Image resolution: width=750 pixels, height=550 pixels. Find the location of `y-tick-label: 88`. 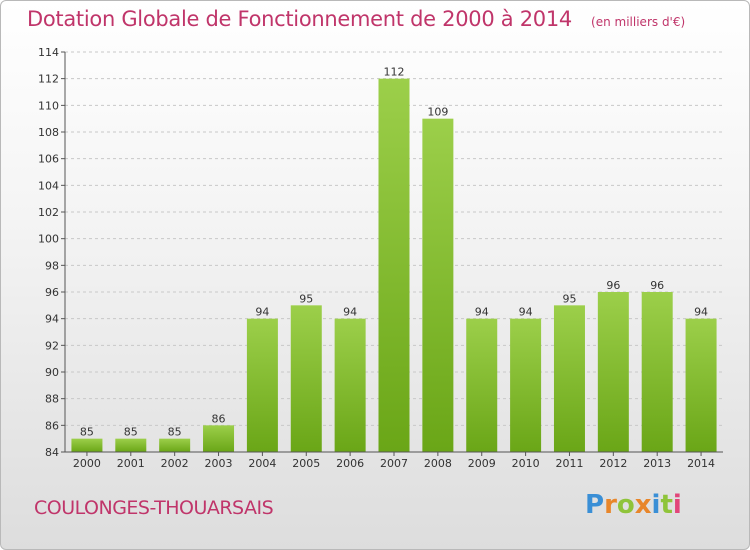

y-tick-label: 88 is located at coordinates (52, 399).